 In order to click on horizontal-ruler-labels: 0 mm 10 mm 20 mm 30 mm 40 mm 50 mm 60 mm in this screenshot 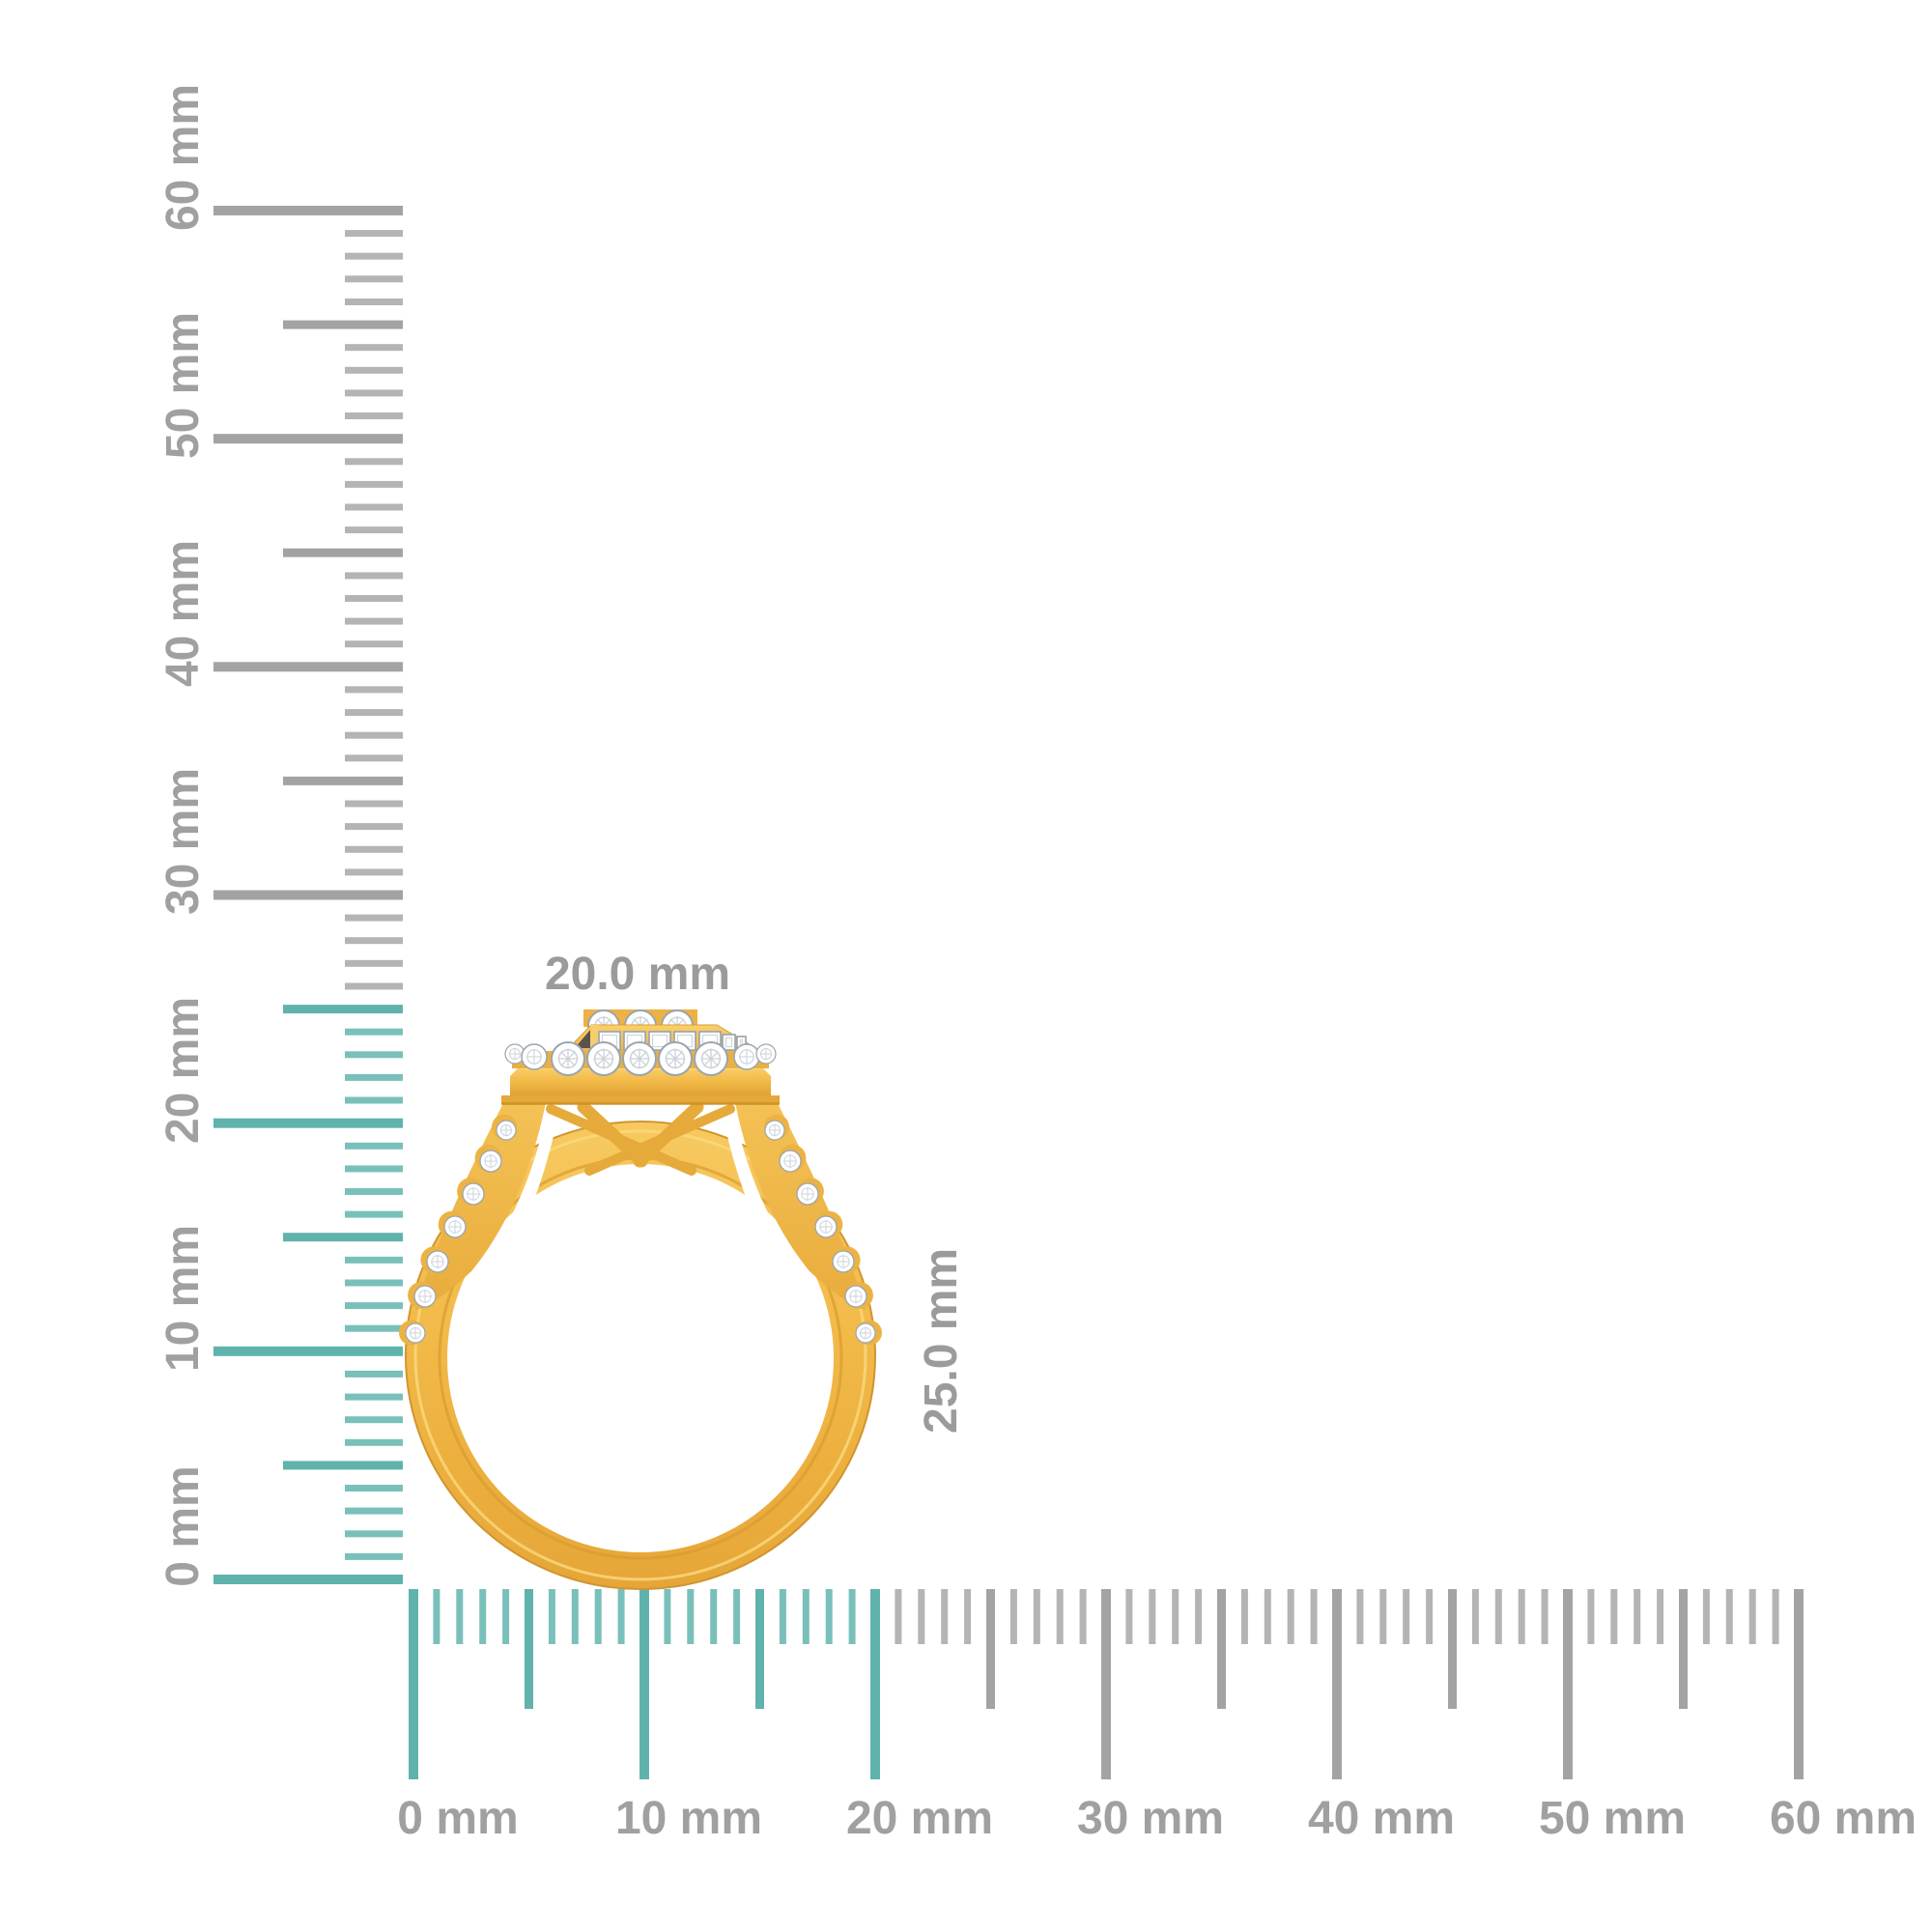, I will do `click(1157, 1818)`.